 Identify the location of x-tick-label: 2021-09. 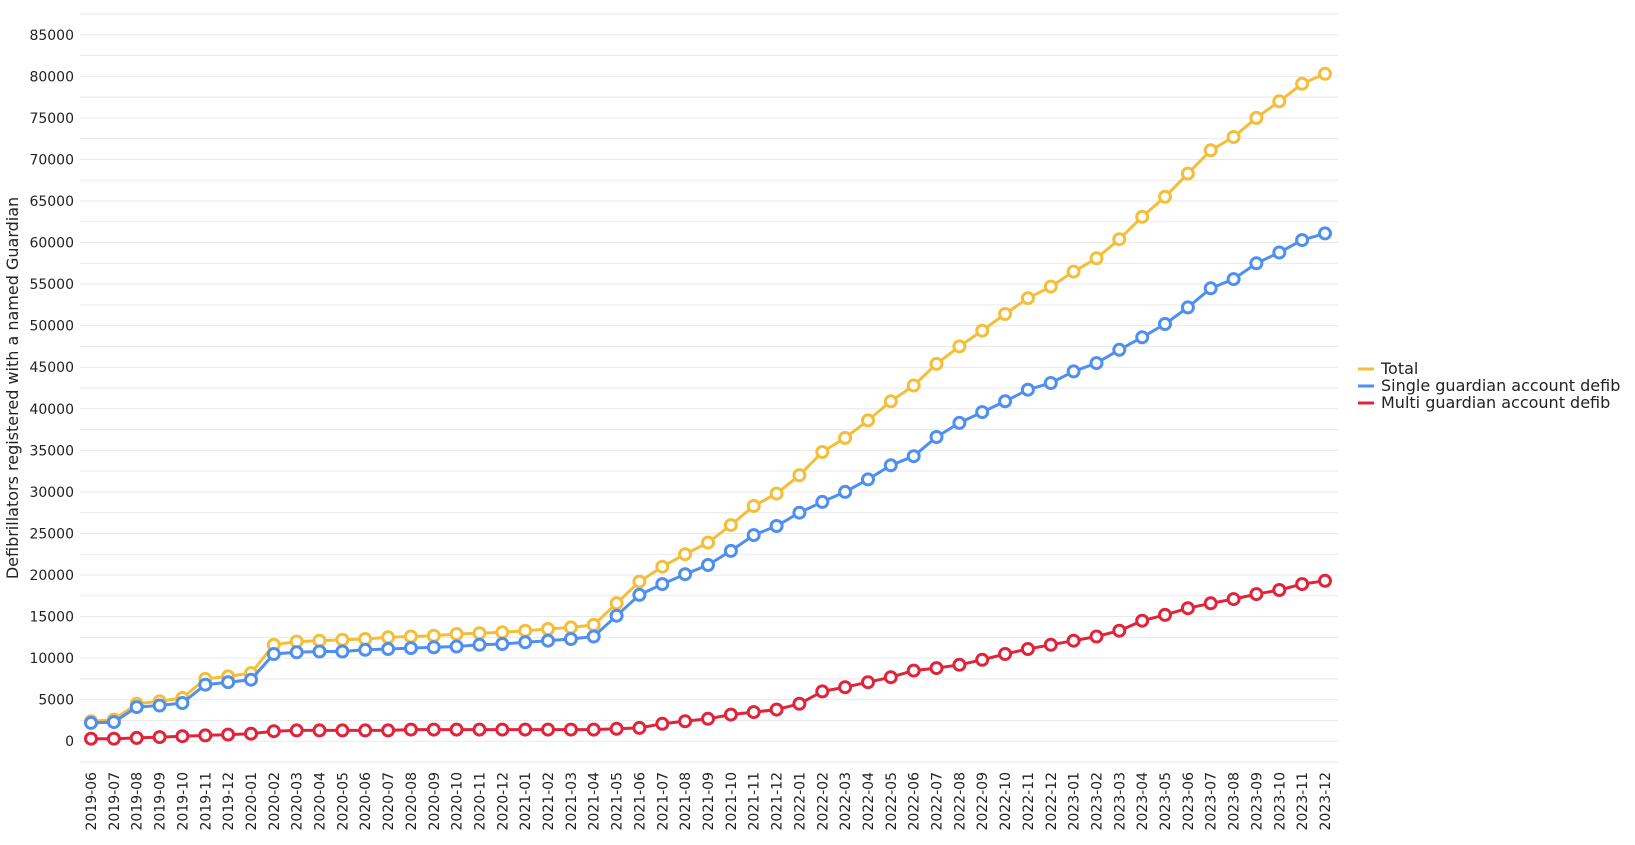
(709, 801).